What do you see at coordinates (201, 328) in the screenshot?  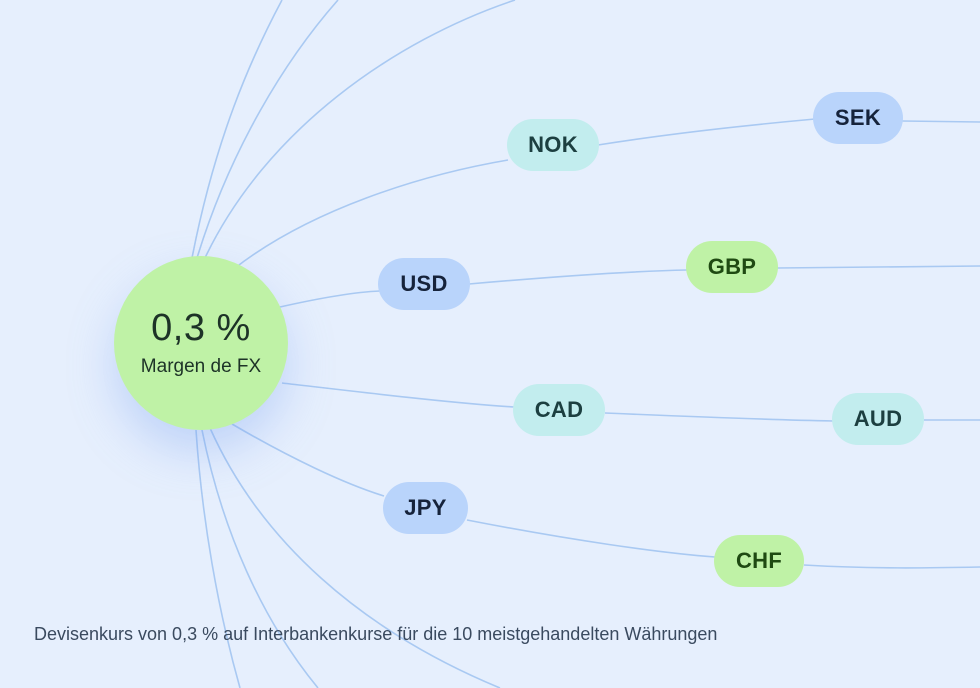 I see `fx-margin-value: 0,3 %` at bounding box center [201, 328].